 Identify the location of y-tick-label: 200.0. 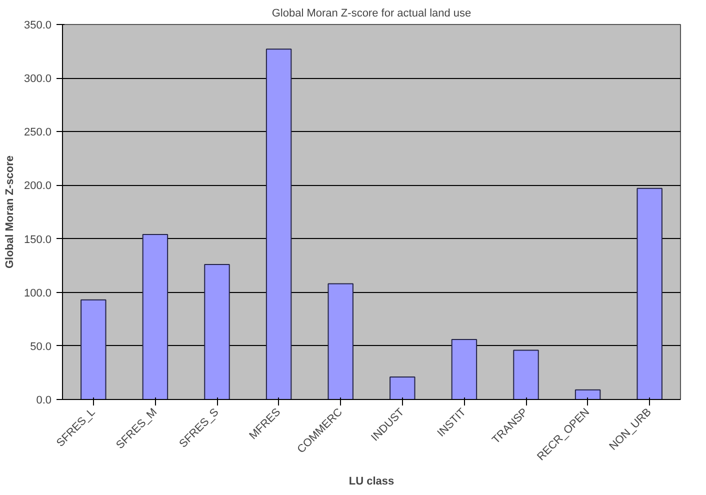
(38, 186).